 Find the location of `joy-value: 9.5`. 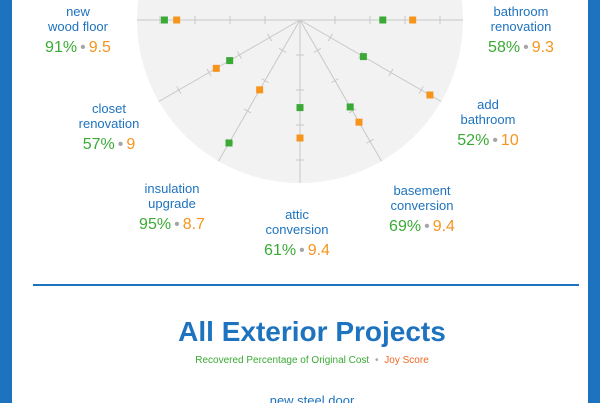

joy-value: 9.5 is located at coordinates (99, 47).